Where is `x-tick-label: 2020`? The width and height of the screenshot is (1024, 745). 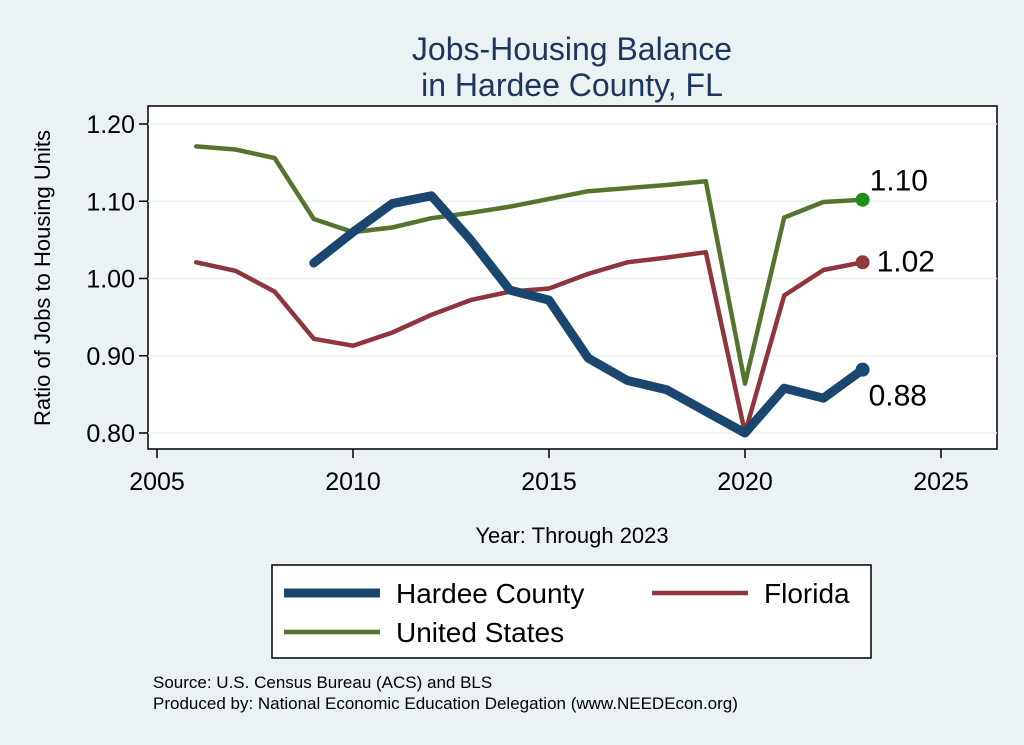 x-tick-label: 2020 is located at coordinates (745, 482).